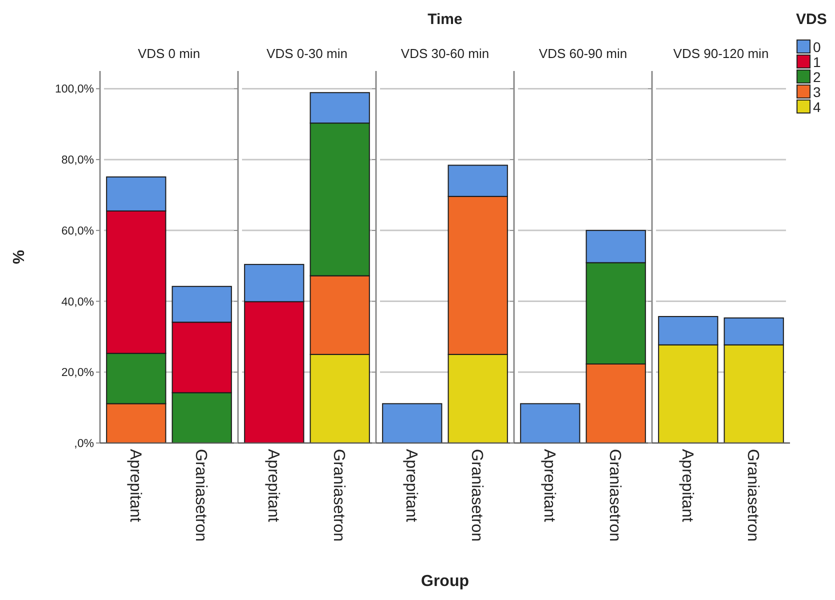  What do you see at coordinates (84, 444) in the screenshot?
I see `y-tick-label: ,0%` at bounding box center [84, 444].